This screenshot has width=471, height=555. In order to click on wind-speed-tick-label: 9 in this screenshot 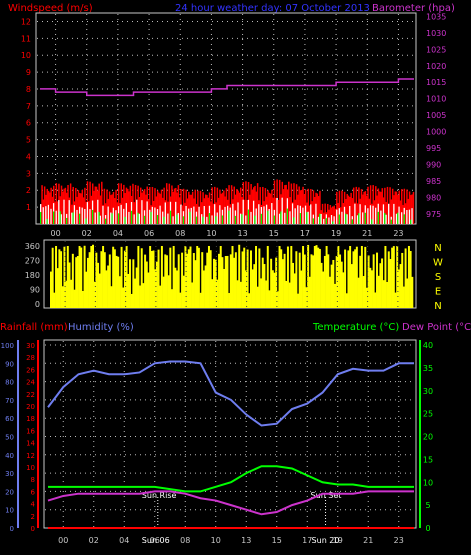, I will do `click(28, 72)`.